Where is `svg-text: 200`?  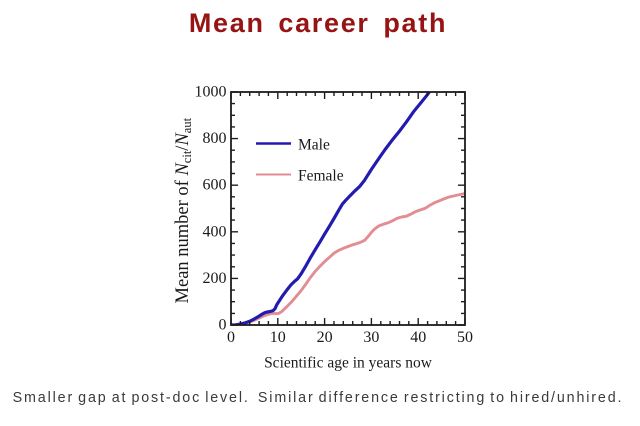 svg-text: 200 is located at coordinates (215, 278).